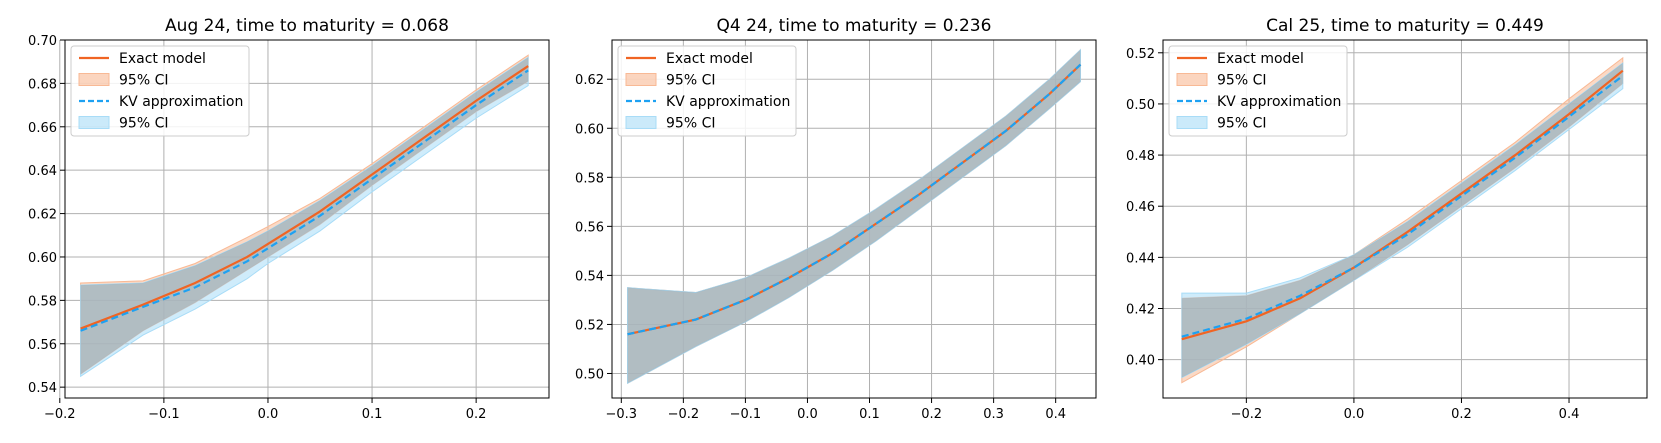 This screenshot has height=443, width=1661. What do you see at coordinates (1405, 26) in the screenshot?
I see `chart-title: Cal 25, time to maturity = 0.449` at bounding box center [1405, 26].